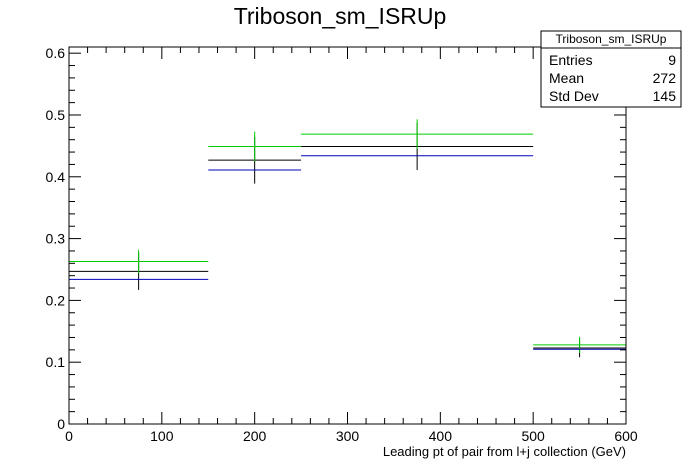 This screenshot has height=472, width=696. Describe the element at coordinates (56, 300) in the screenshot. I see `y-tick-label: 0.2` at that location.